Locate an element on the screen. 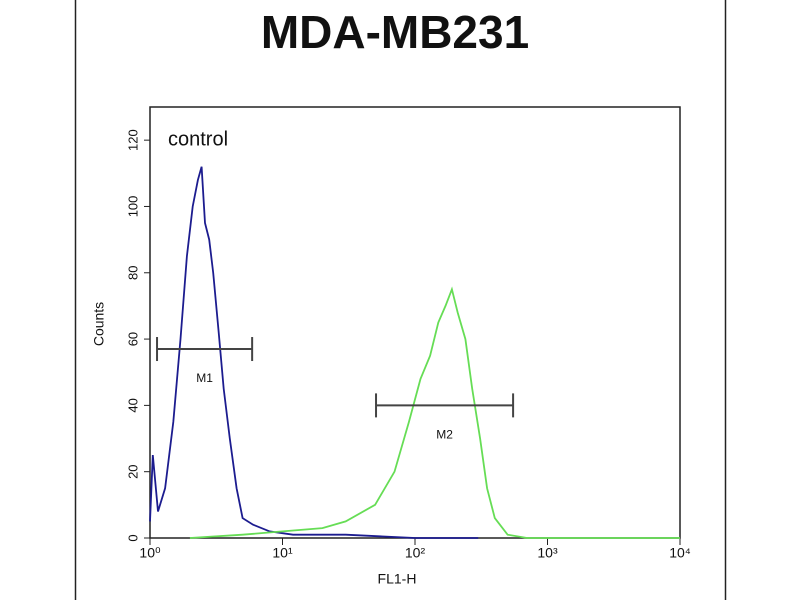  x-tick-label: 10⁴ is located at coordinates (680, 553).